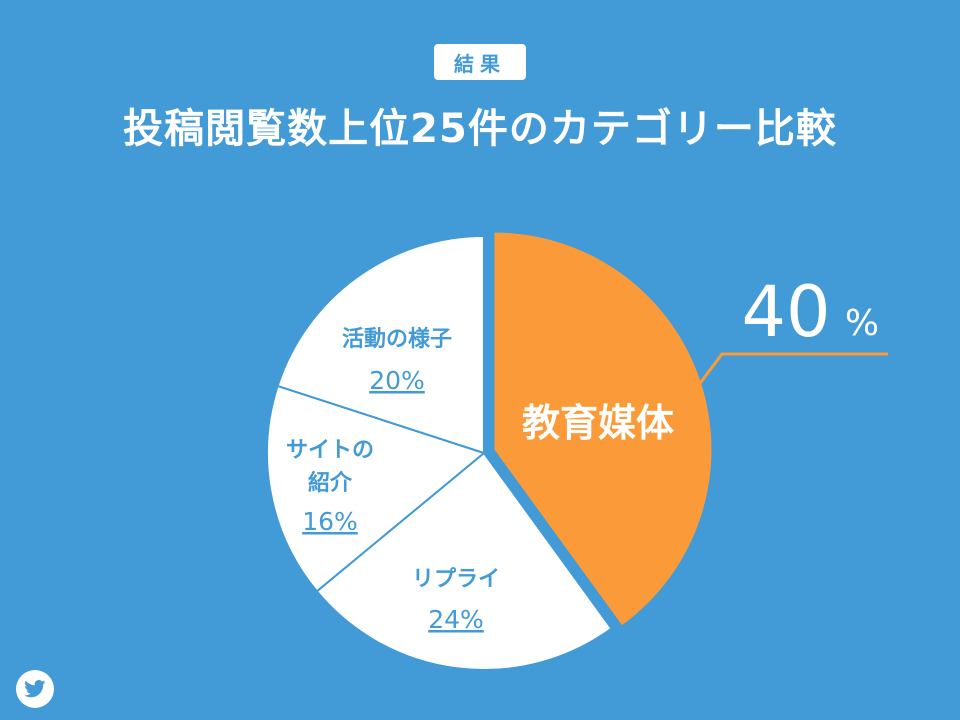 The height and width of the screenshot is (720, 960). Describe the element at coordinates (330, 521) in the screenshot. I see `slice-label-site-percent: 16%` at that location.